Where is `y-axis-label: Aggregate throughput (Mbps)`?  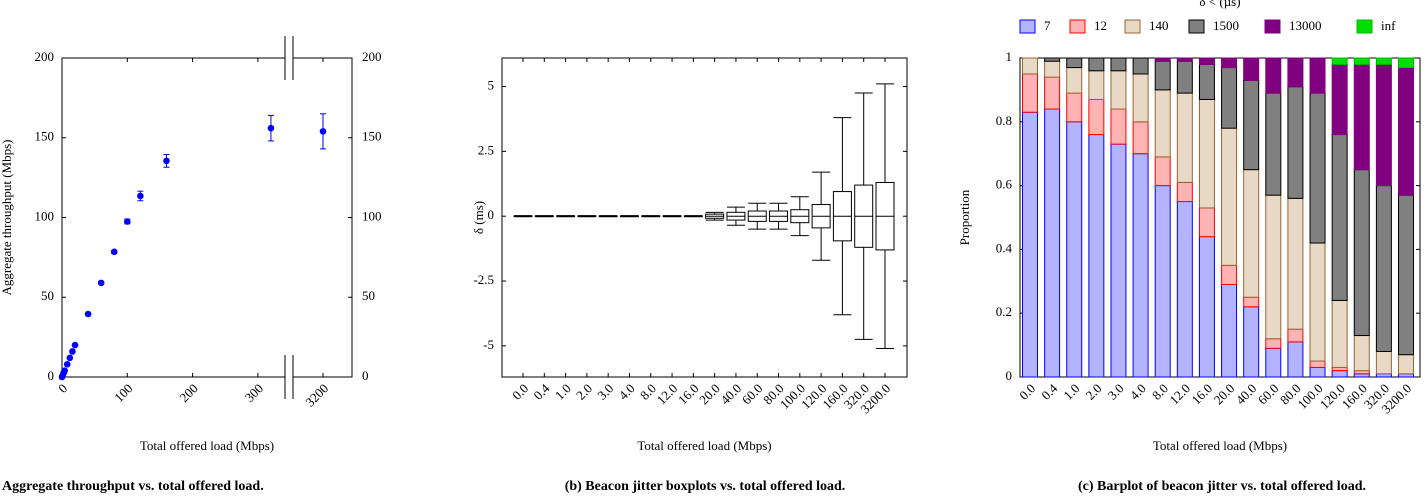
y-axis-label: Aggregate throughput (Mbps) is located at coordinates (7, 218).